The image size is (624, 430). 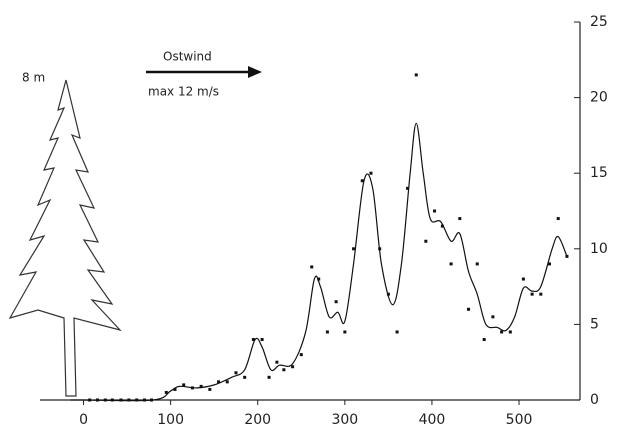 I want to click on x-tick-label: 500, so click(x=519, y=420).